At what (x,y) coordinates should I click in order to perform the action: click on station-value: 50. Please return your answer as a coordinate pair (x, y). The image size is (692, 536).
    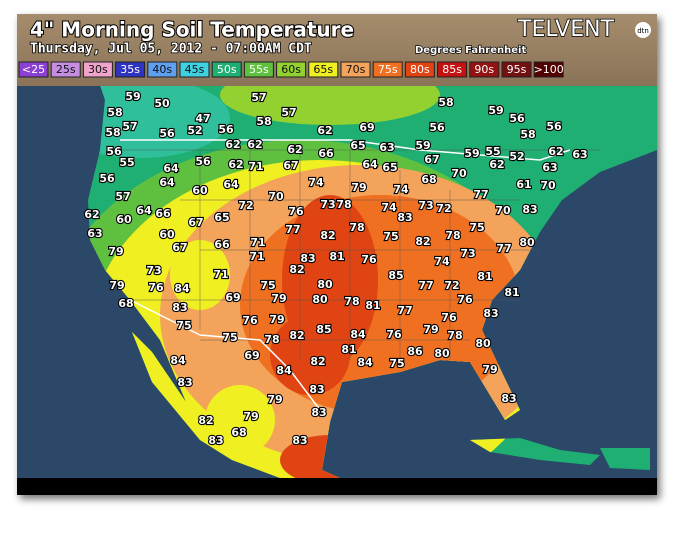
    Looking at the image, I should click on (162, 103).